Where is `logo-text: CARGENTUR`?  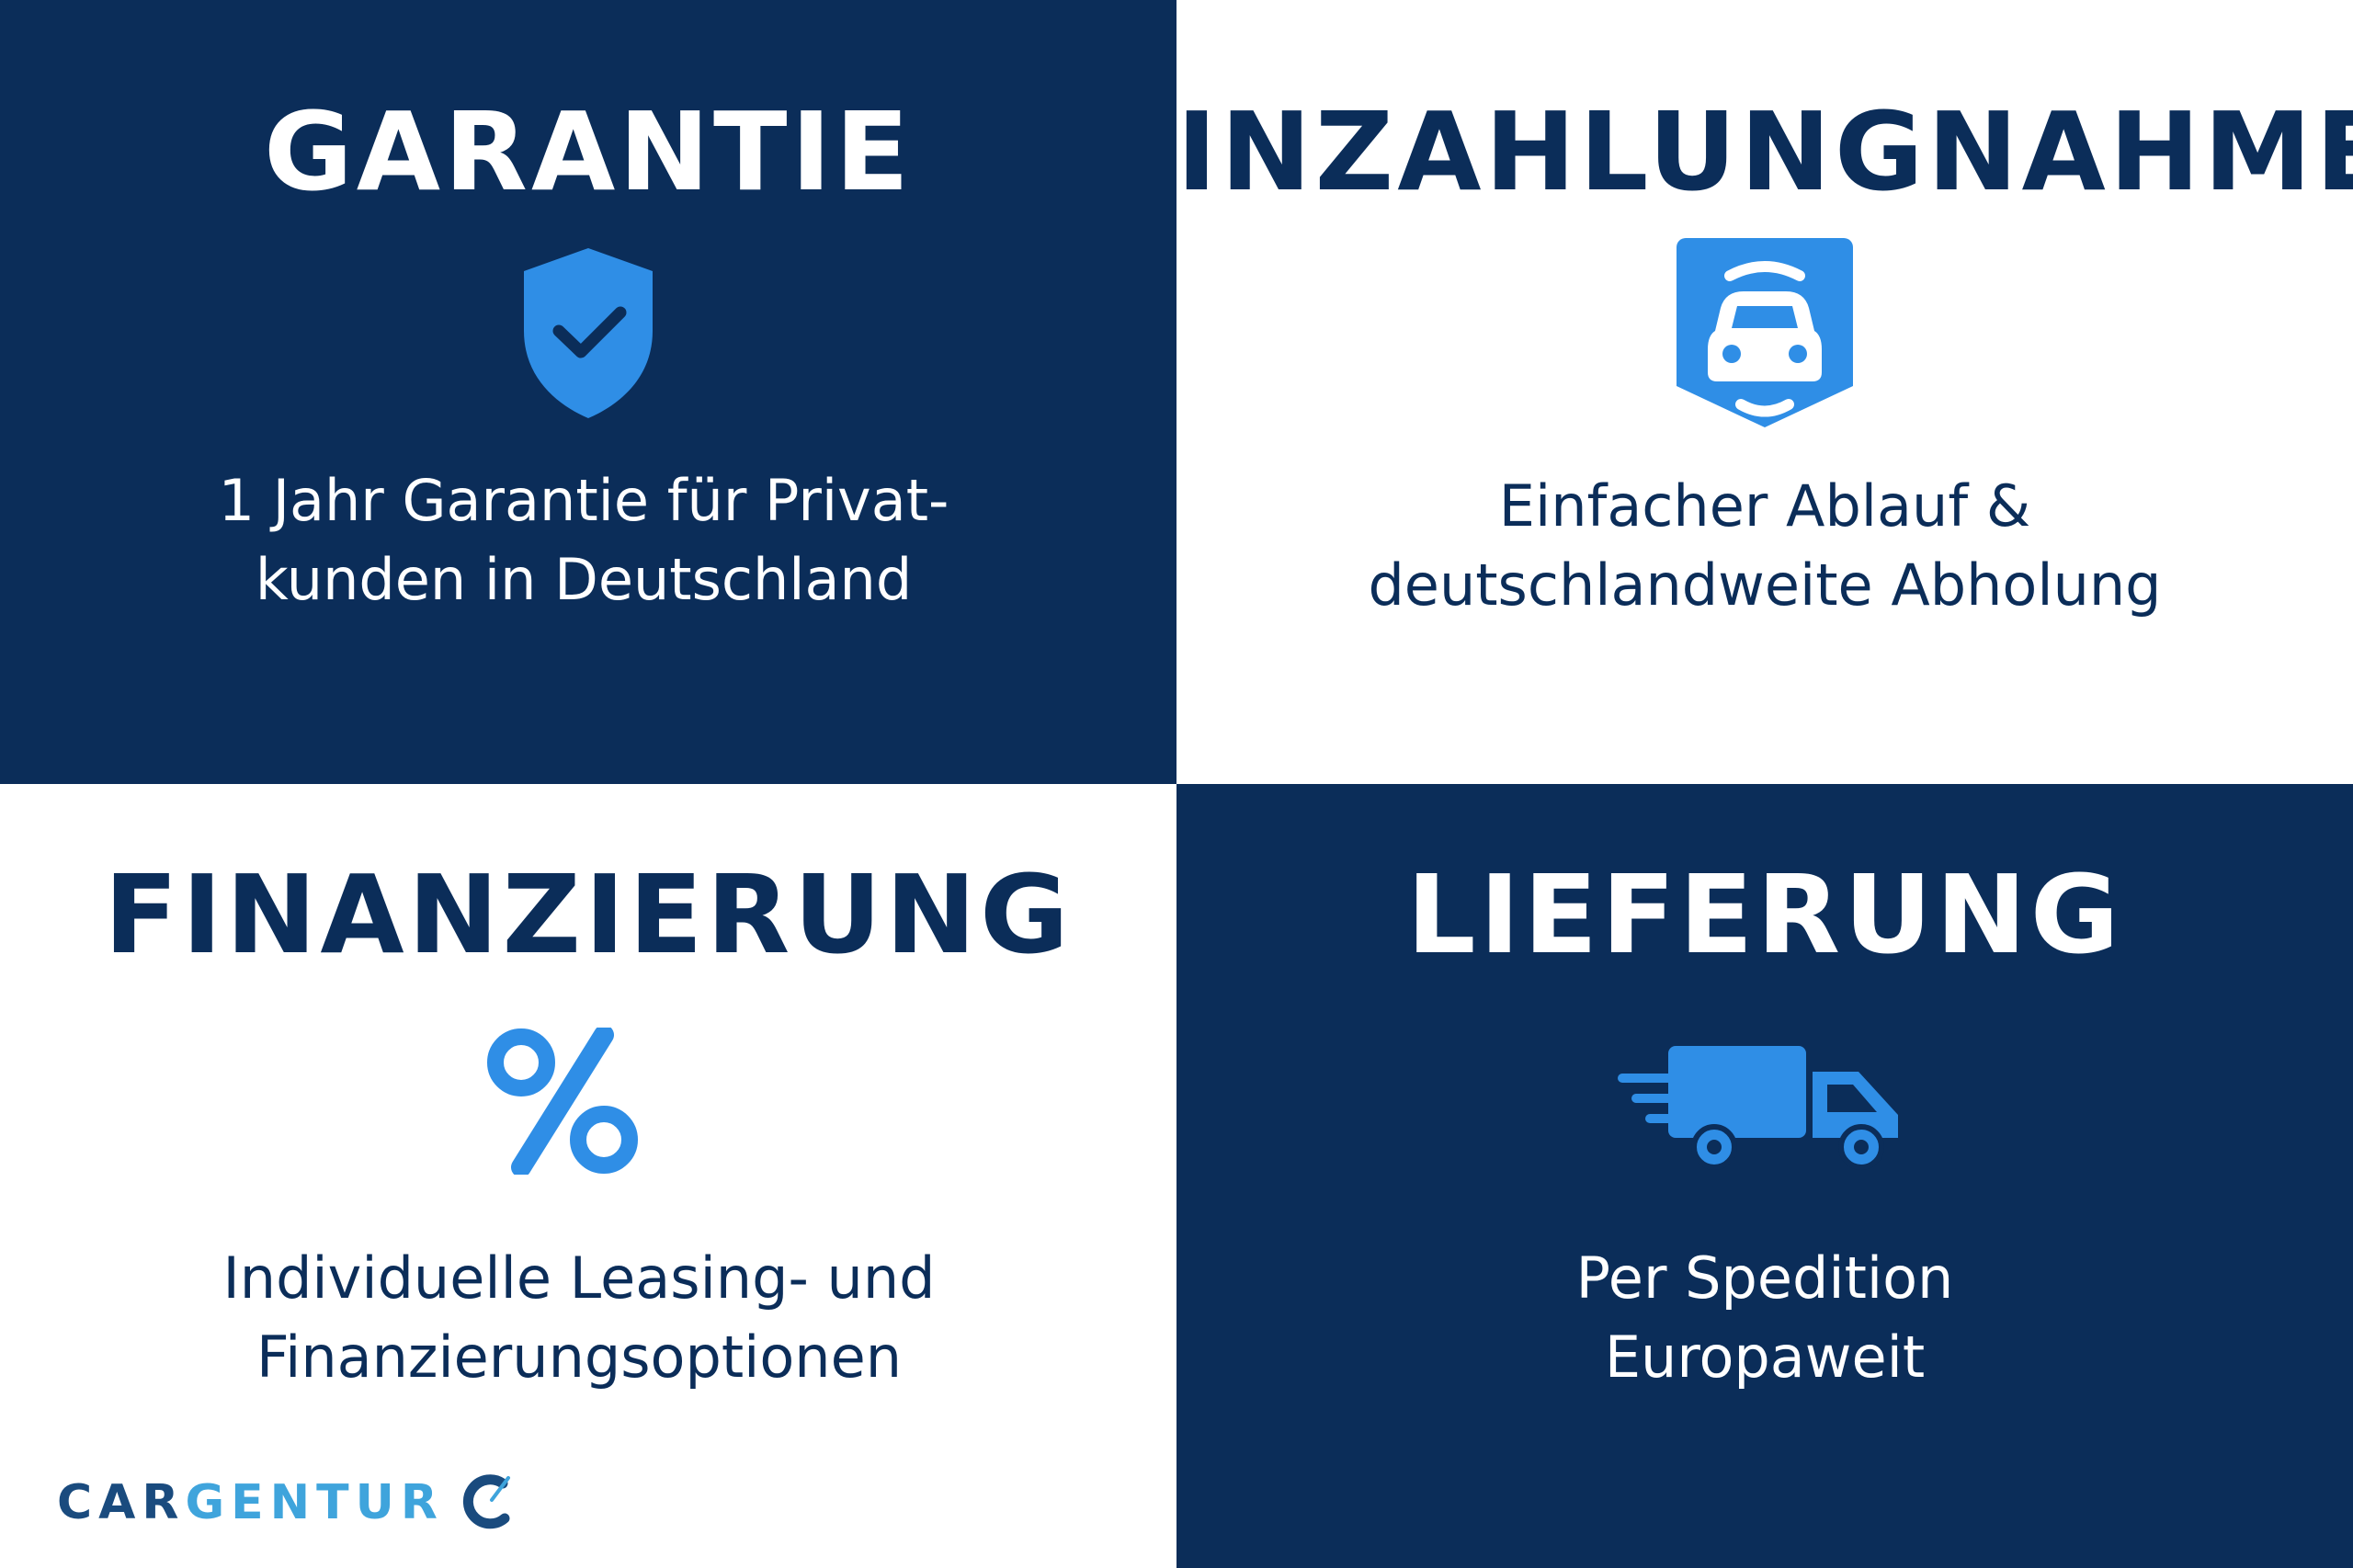 logo-text: CARGENTUR is located at coordinates (250, 1502).